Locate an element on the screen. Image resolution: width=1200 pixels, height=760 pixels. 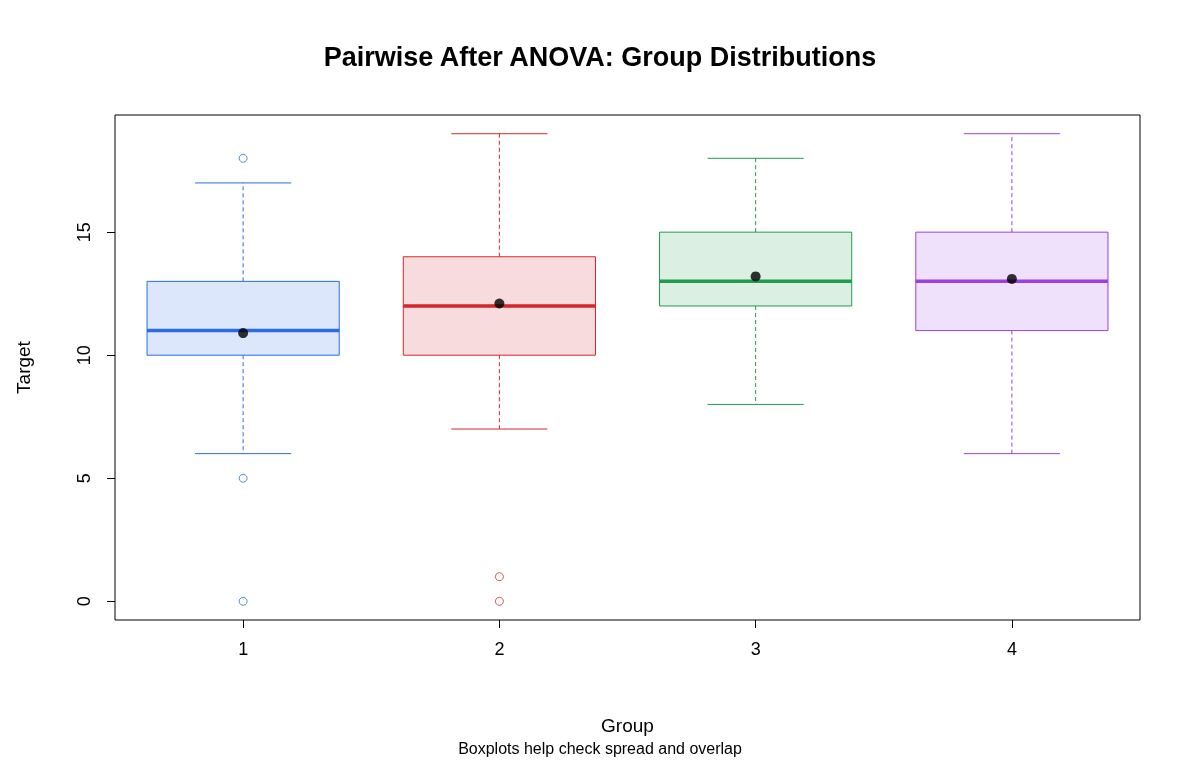
x-axis-title: Group is located at coordinates (627, 725).